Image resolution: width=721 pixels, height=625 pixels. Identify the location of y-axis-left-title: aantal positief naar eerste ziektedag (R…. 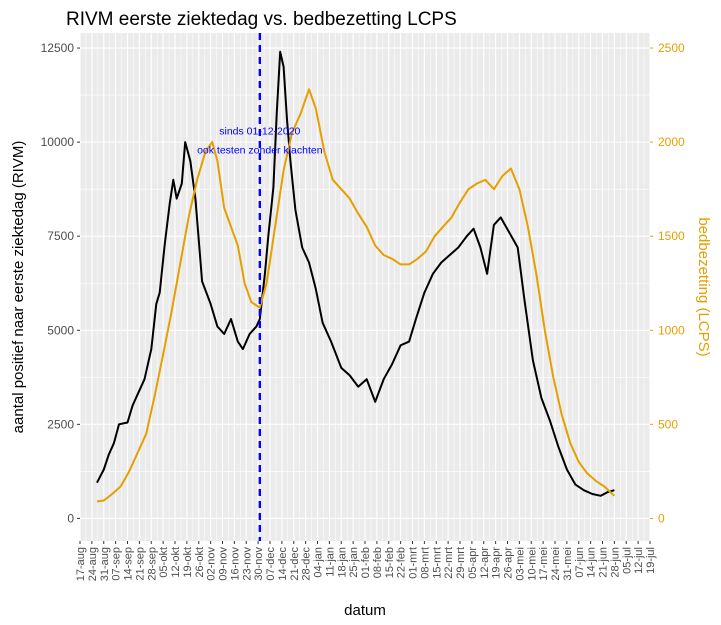
(18, 287).